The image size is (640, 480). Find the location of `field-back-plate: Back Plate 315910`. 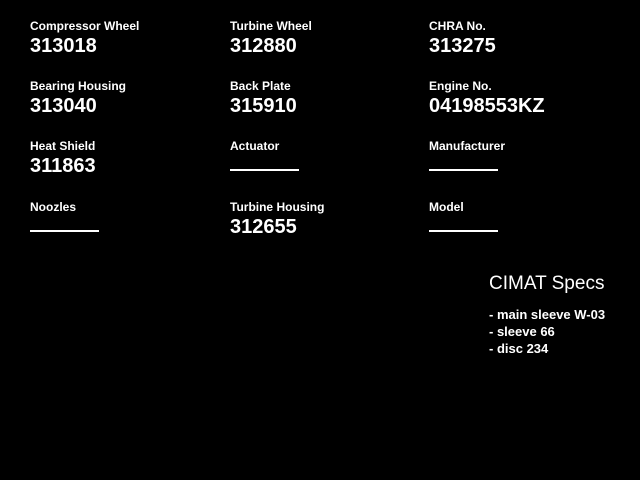

field-back-plate: Back Plate 315910 is located at coordinates (263, 98).